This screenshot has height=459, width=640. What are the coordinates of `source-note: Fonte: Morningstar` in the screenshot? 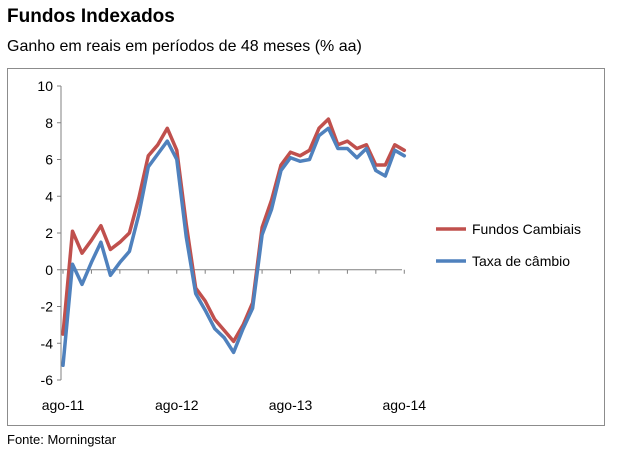 It's located at (62, 439).